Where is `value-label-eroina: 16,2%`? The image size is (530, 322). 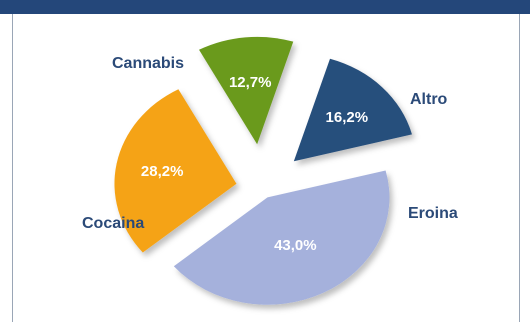
value-label-eroina: 16,2% is located at coordinates (347, 117).